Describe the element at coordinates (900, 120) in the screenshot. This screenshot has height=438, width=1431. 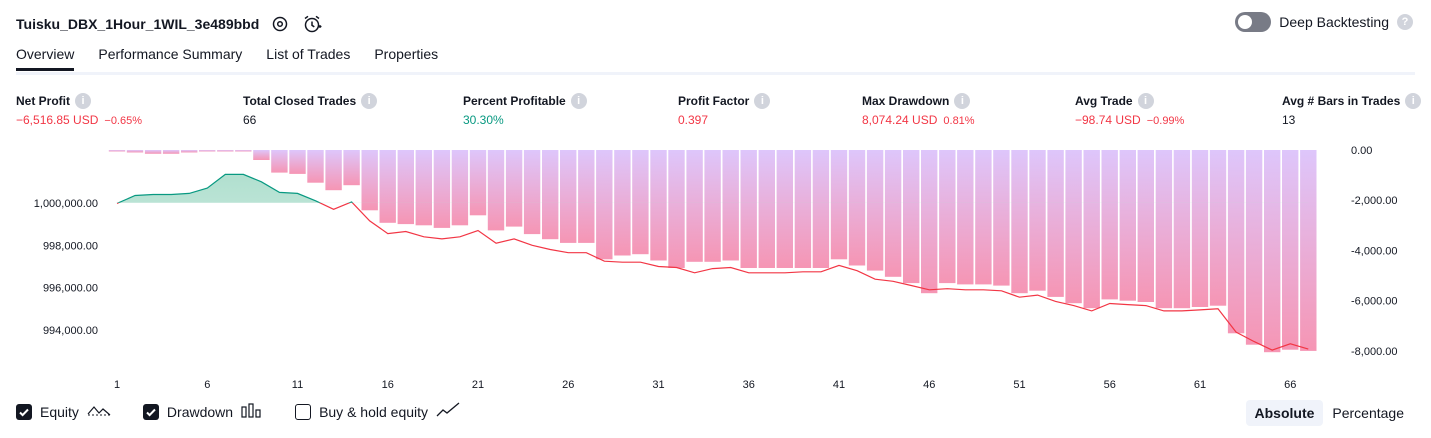
I see `stat-value: 8,074.24 USD` at that location.